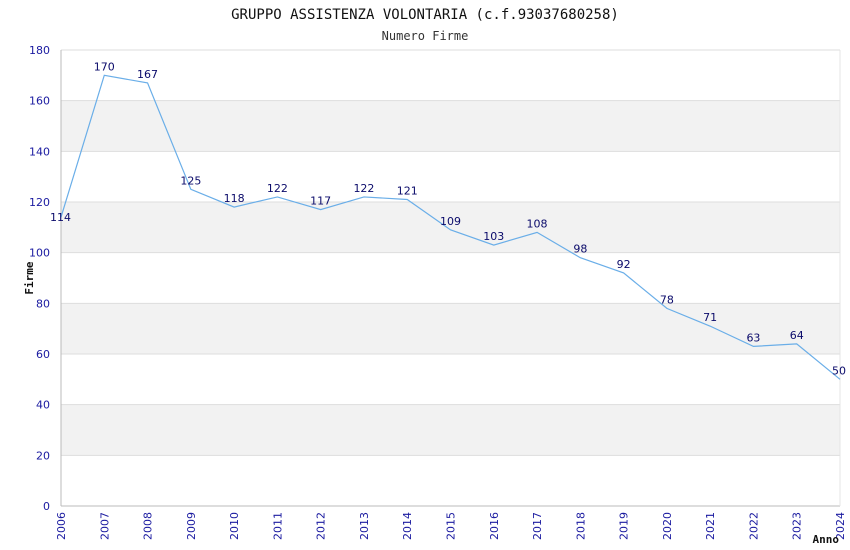  I want to click on data-label: 98, so click(580, 249).